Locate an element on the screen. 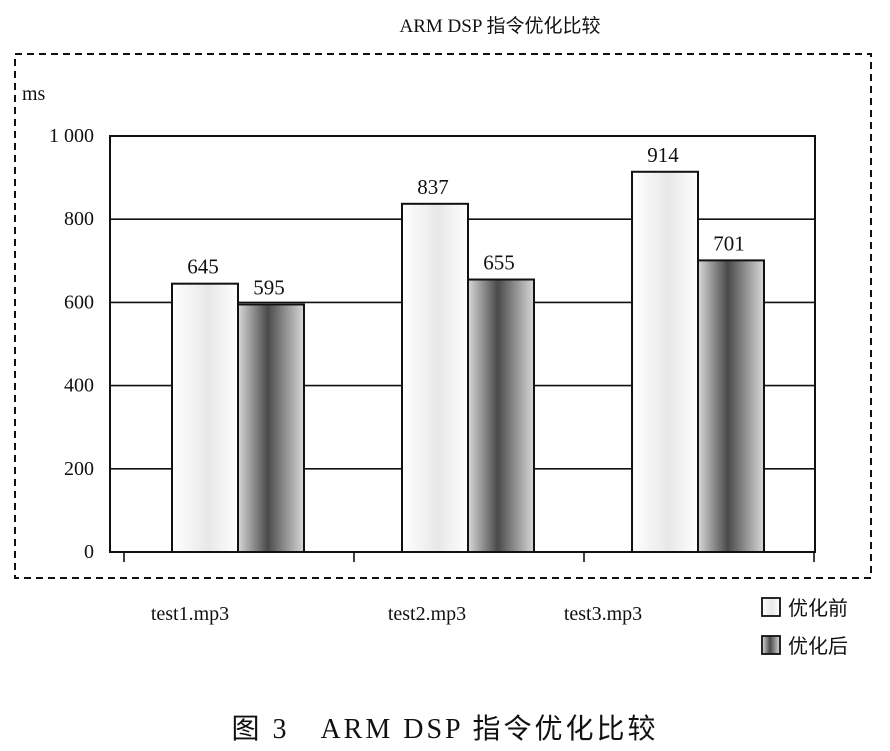 The height and width of the screenshot is (751, 890). figure-caption: 图 3 ARM DSP 指令优化比较 is located at coordinates (444, 729).